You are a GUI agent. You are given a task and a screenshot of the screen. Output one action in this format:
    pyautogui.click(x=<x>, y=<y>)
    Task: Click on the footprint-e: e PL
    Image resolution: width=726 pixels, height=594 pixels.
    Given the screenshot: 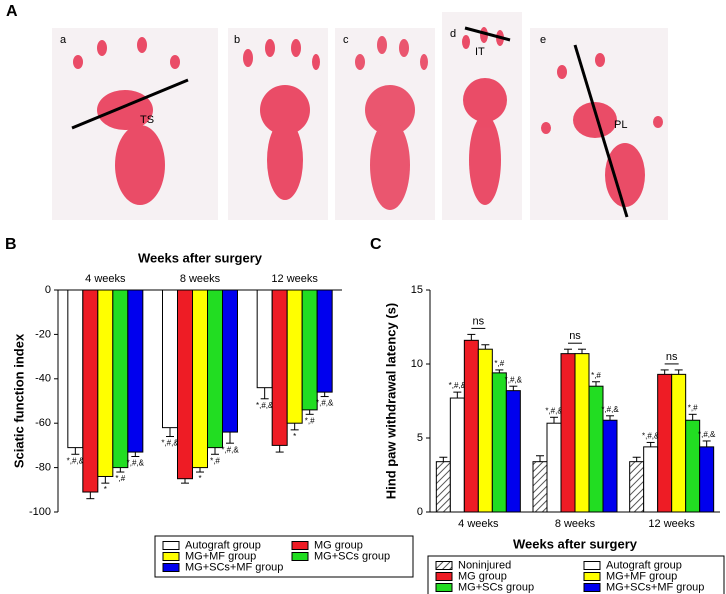 What is the action you would take?
    pyautogui.click(x=599, y=124)
    